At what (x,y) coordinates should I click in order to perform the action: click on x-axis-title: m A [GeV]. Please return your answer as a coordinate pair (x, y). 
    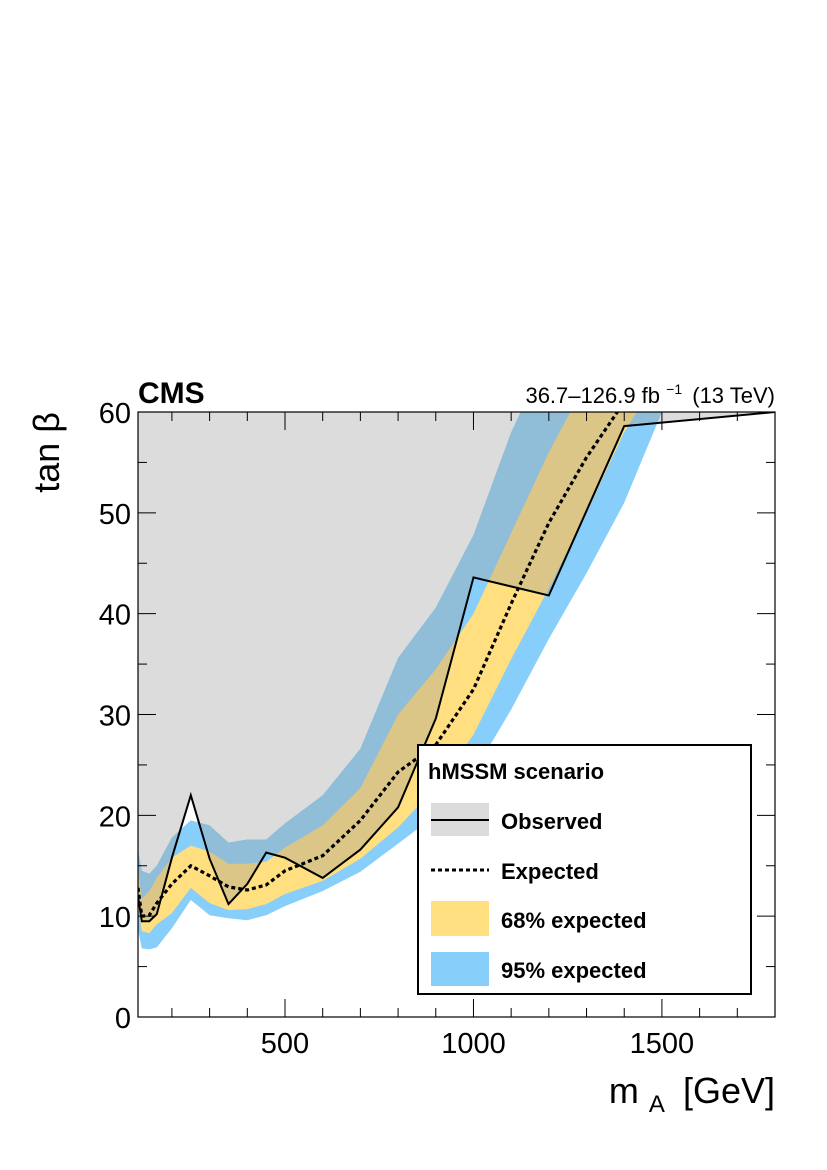
    Looking at the image, I should click on (692, 1095).